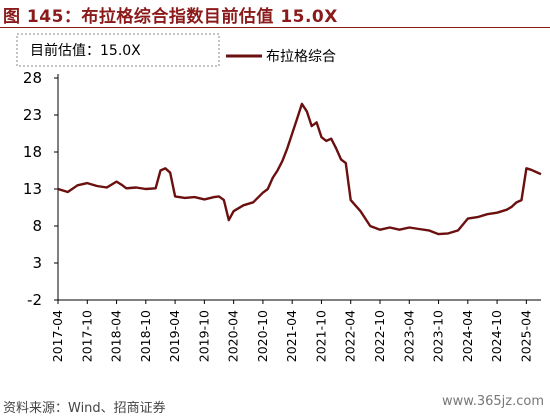 The height and width of the screenshot is (418, 550). Describe the element at coordinates (438, 336) in the screenshot. I see `x-tick-label: 2023-10` at that location.